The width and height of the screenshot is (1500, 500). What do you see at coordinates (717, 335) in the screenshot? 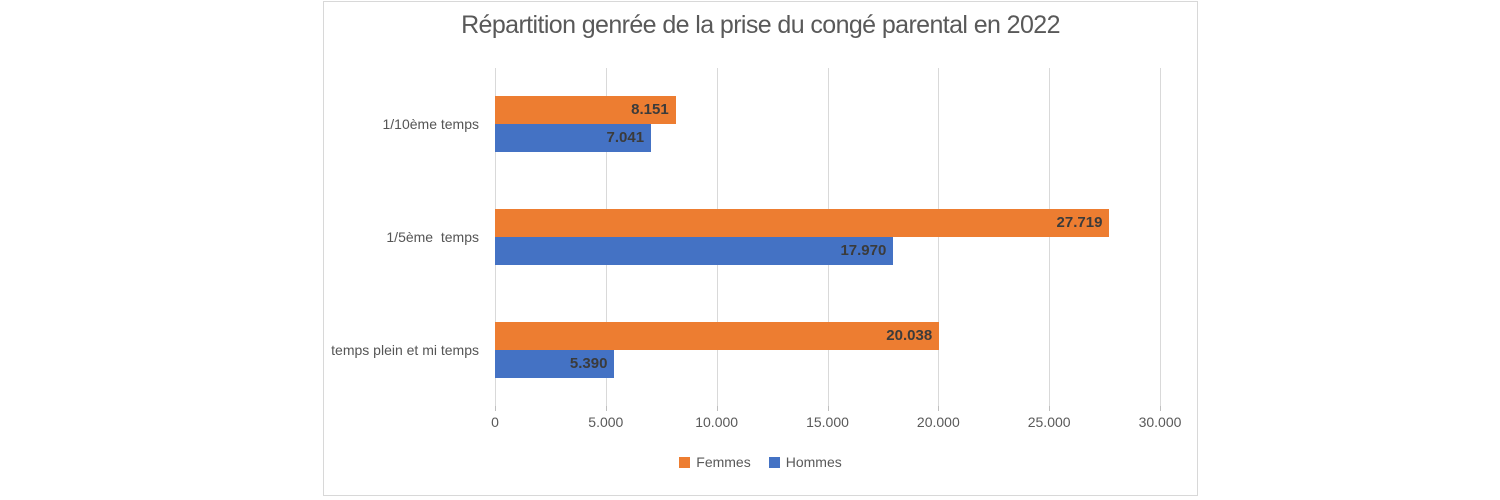
I see `bar-femmes: 20.038` at bounding box center [717, 335].